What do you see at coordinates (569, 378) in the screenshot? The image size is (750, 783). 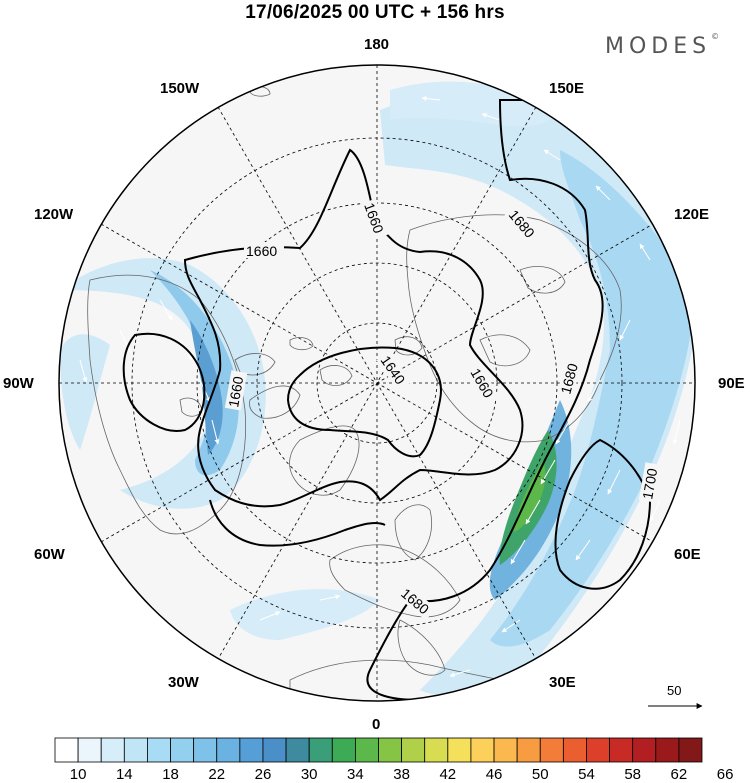 I see `contour-label-7: 1680` at bounding box center [569, 378].